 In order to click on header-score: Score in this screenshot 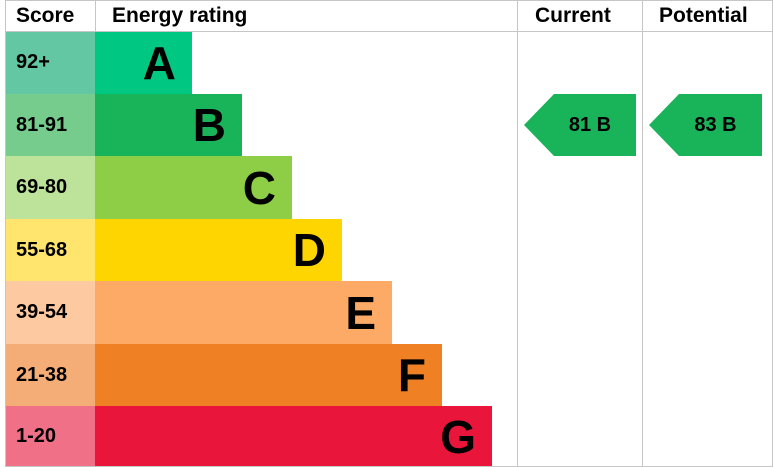, I will do `click(45, 15)`.